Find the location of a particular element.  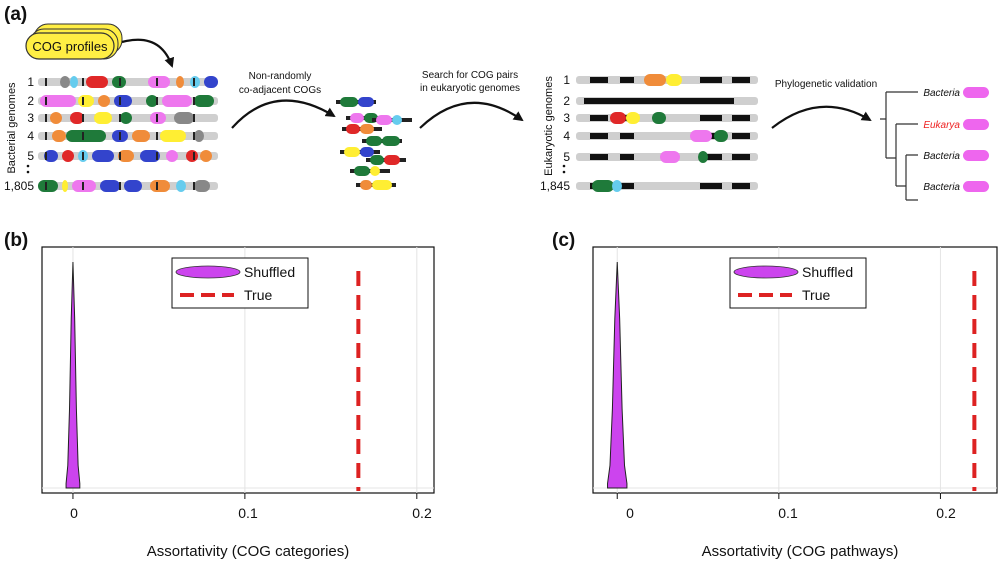

bacterial-row-label: 4 is located at coordinates (30, 136).